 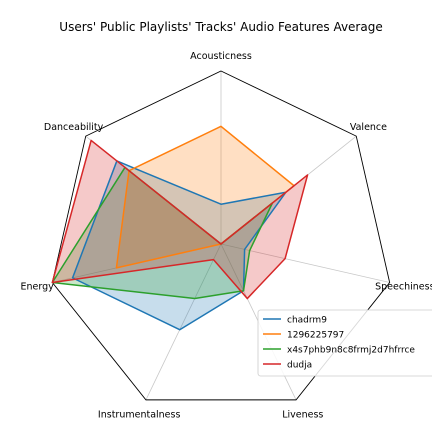 What do you see at coordinates (302, 414) in the screenshot?
I see `axis-label-liveness: Liveness` at bounding box center [302, 414].